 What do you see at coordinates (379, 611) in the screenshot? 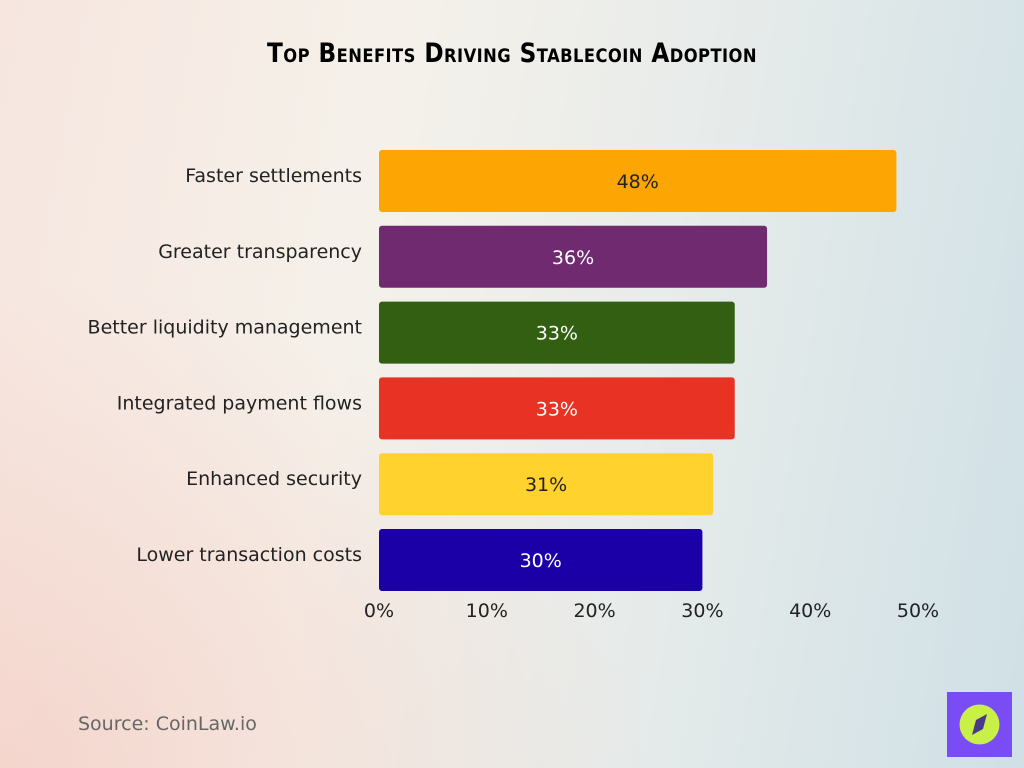
I see `x-tick-label: 0%` at bounding box center [379, 611].